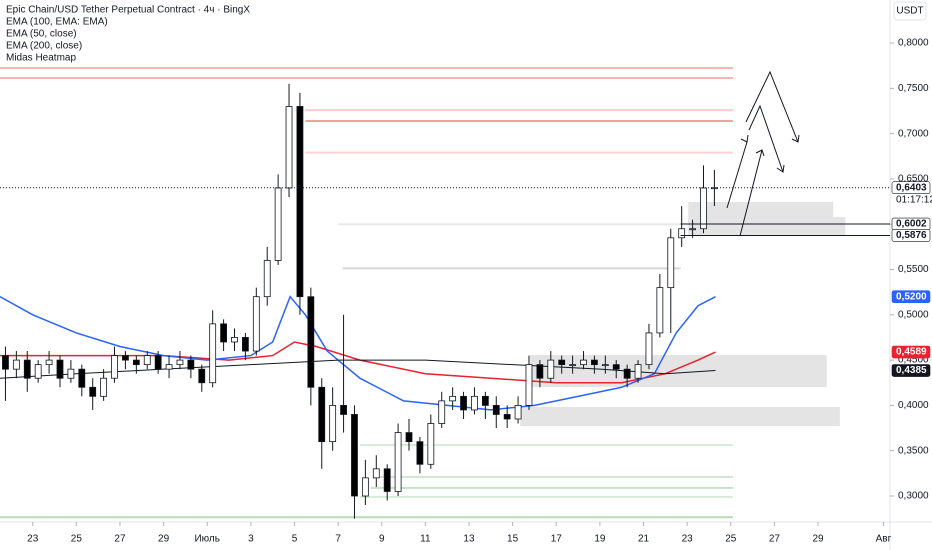  I want to click on x-tick-label: 17, so click(557, 539).